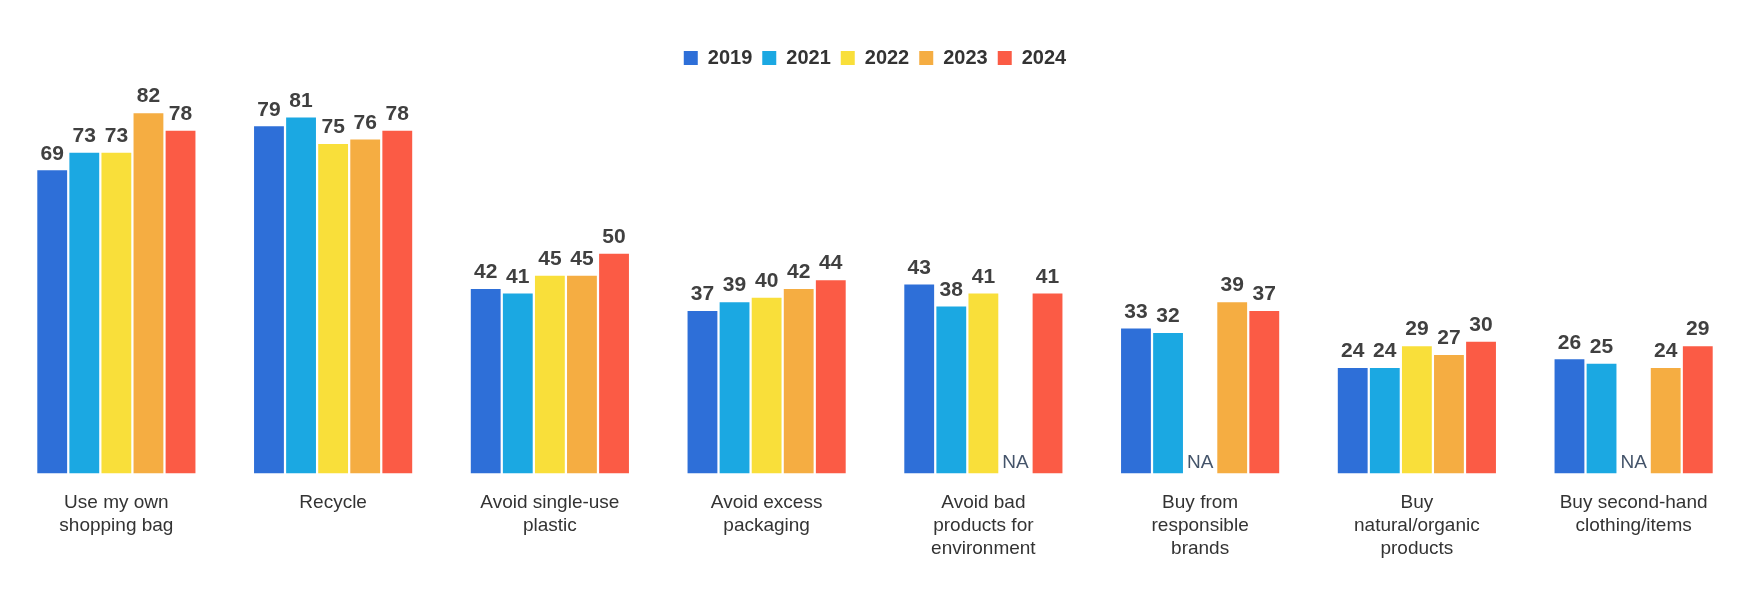  I want to click on data-label: 43, so click(919, 266).